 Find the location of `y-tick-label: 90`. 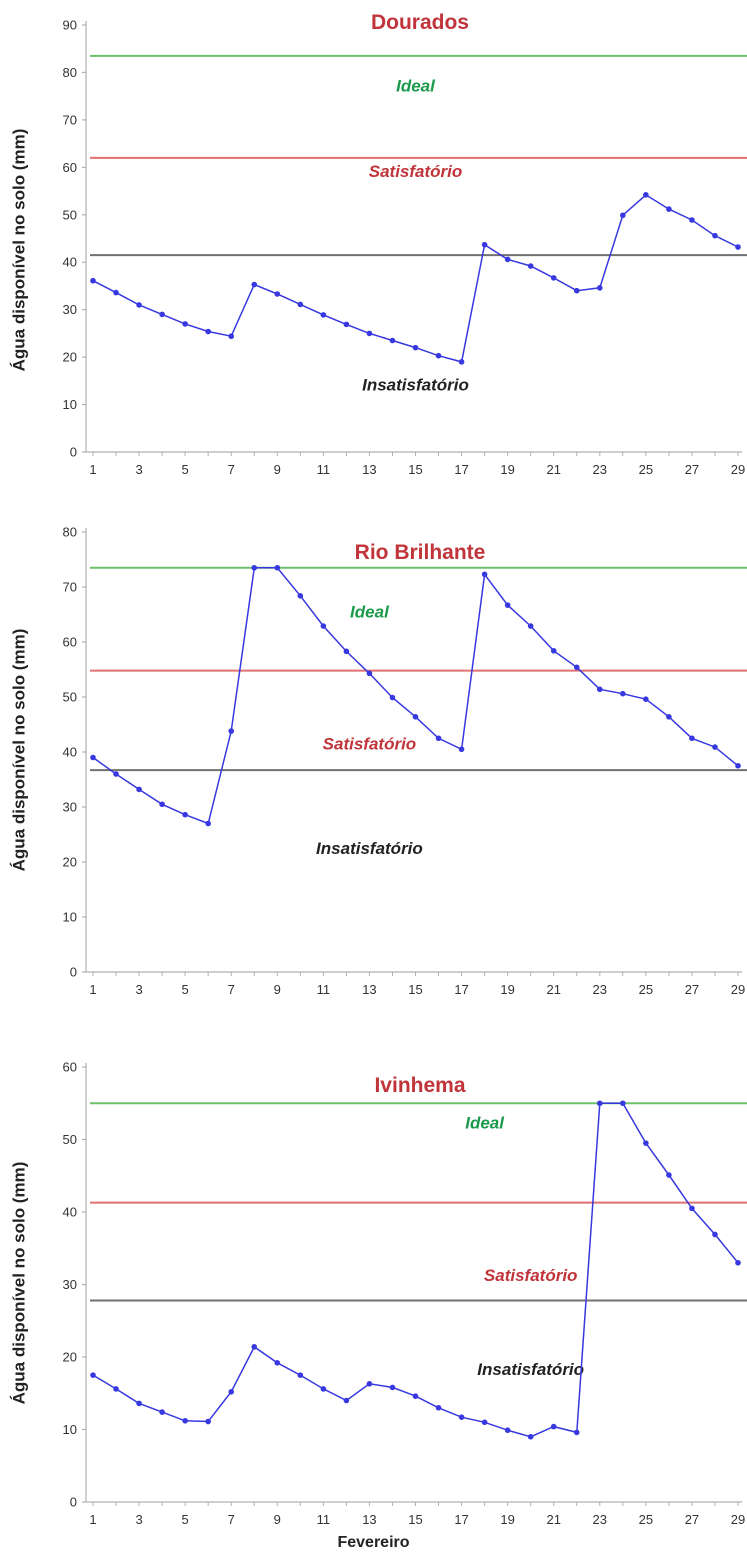

y-tick-label: 90 is located at coordinates (70, 25).